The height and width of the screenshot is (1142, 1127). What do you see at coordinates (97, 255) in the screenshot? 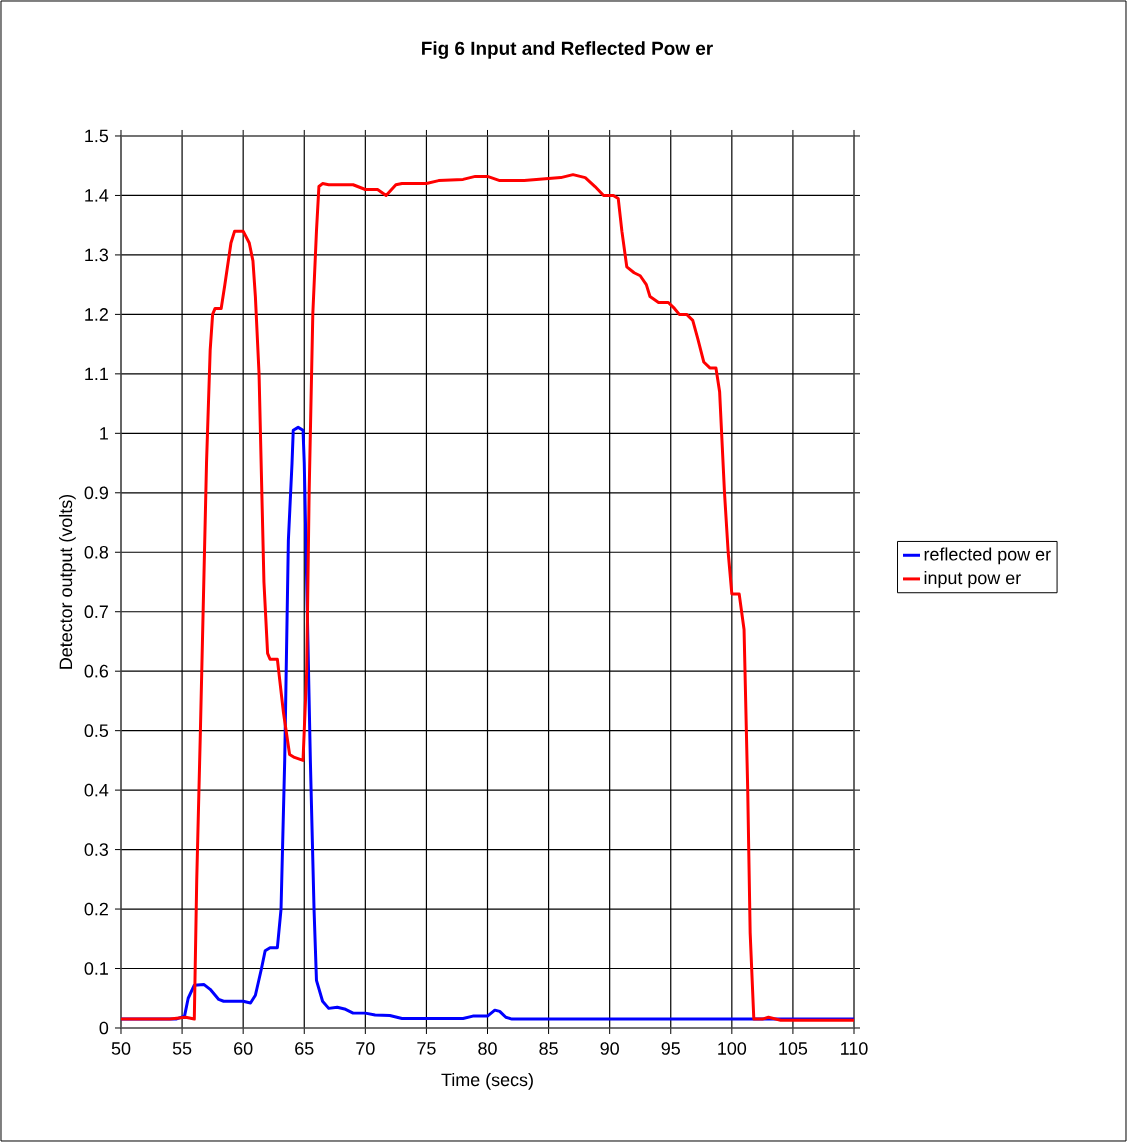
I see `y-tick-label: 1.3` at bounding box center [97, 255].